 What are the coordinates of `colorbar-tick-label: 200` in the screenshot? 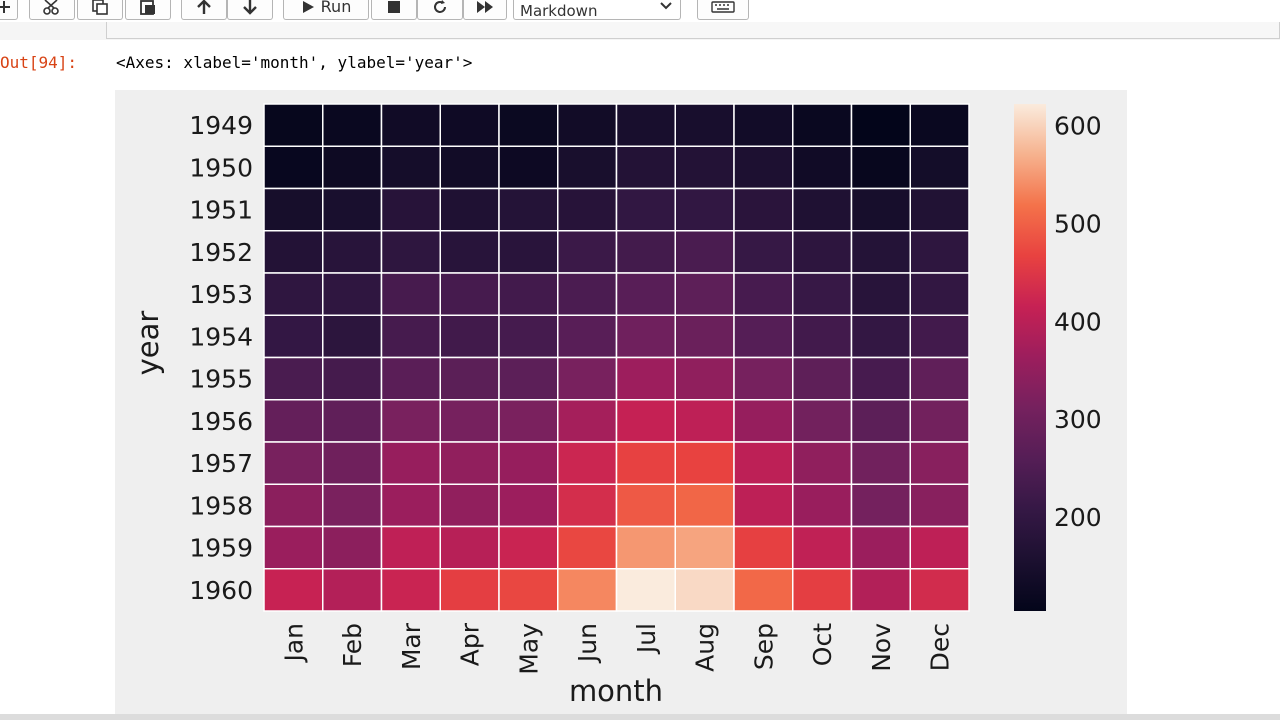 It's located at (1078, 517).